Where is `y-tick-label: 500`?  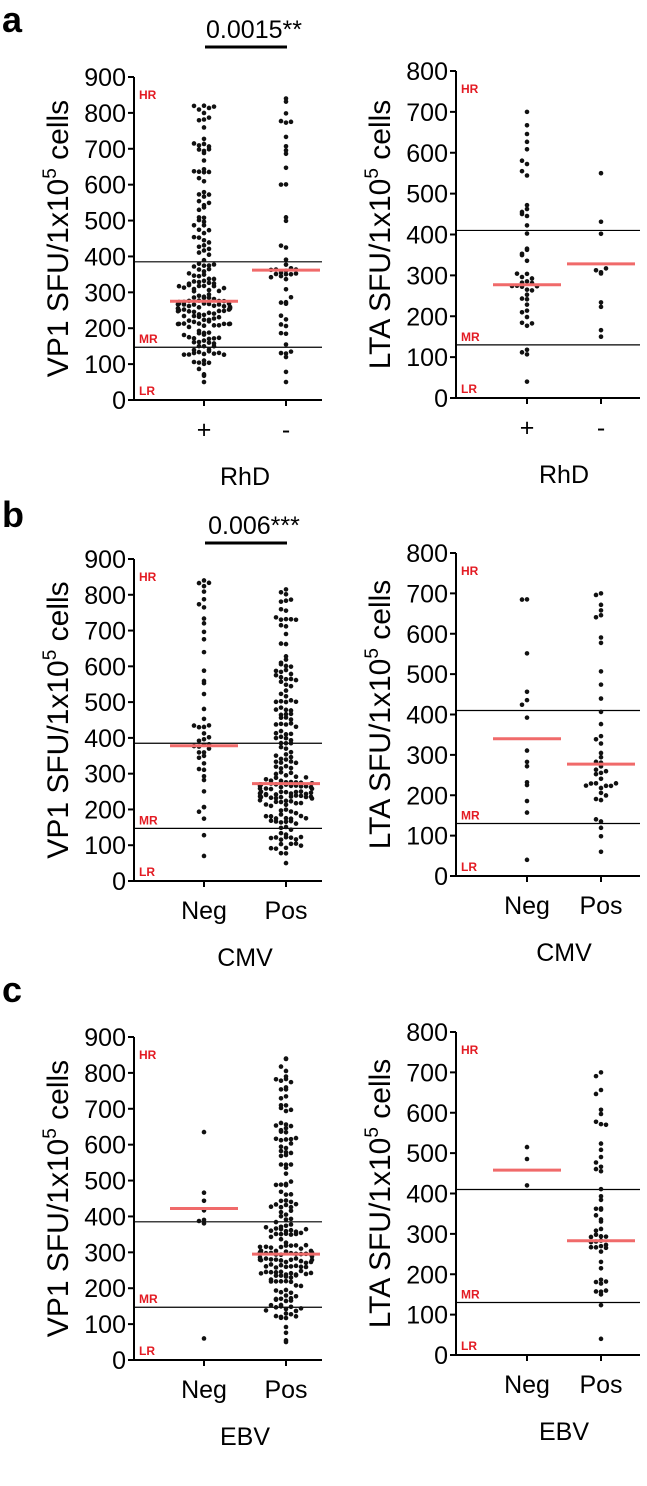 y-tick-label: 500 is located at coordinates (105, 1182).